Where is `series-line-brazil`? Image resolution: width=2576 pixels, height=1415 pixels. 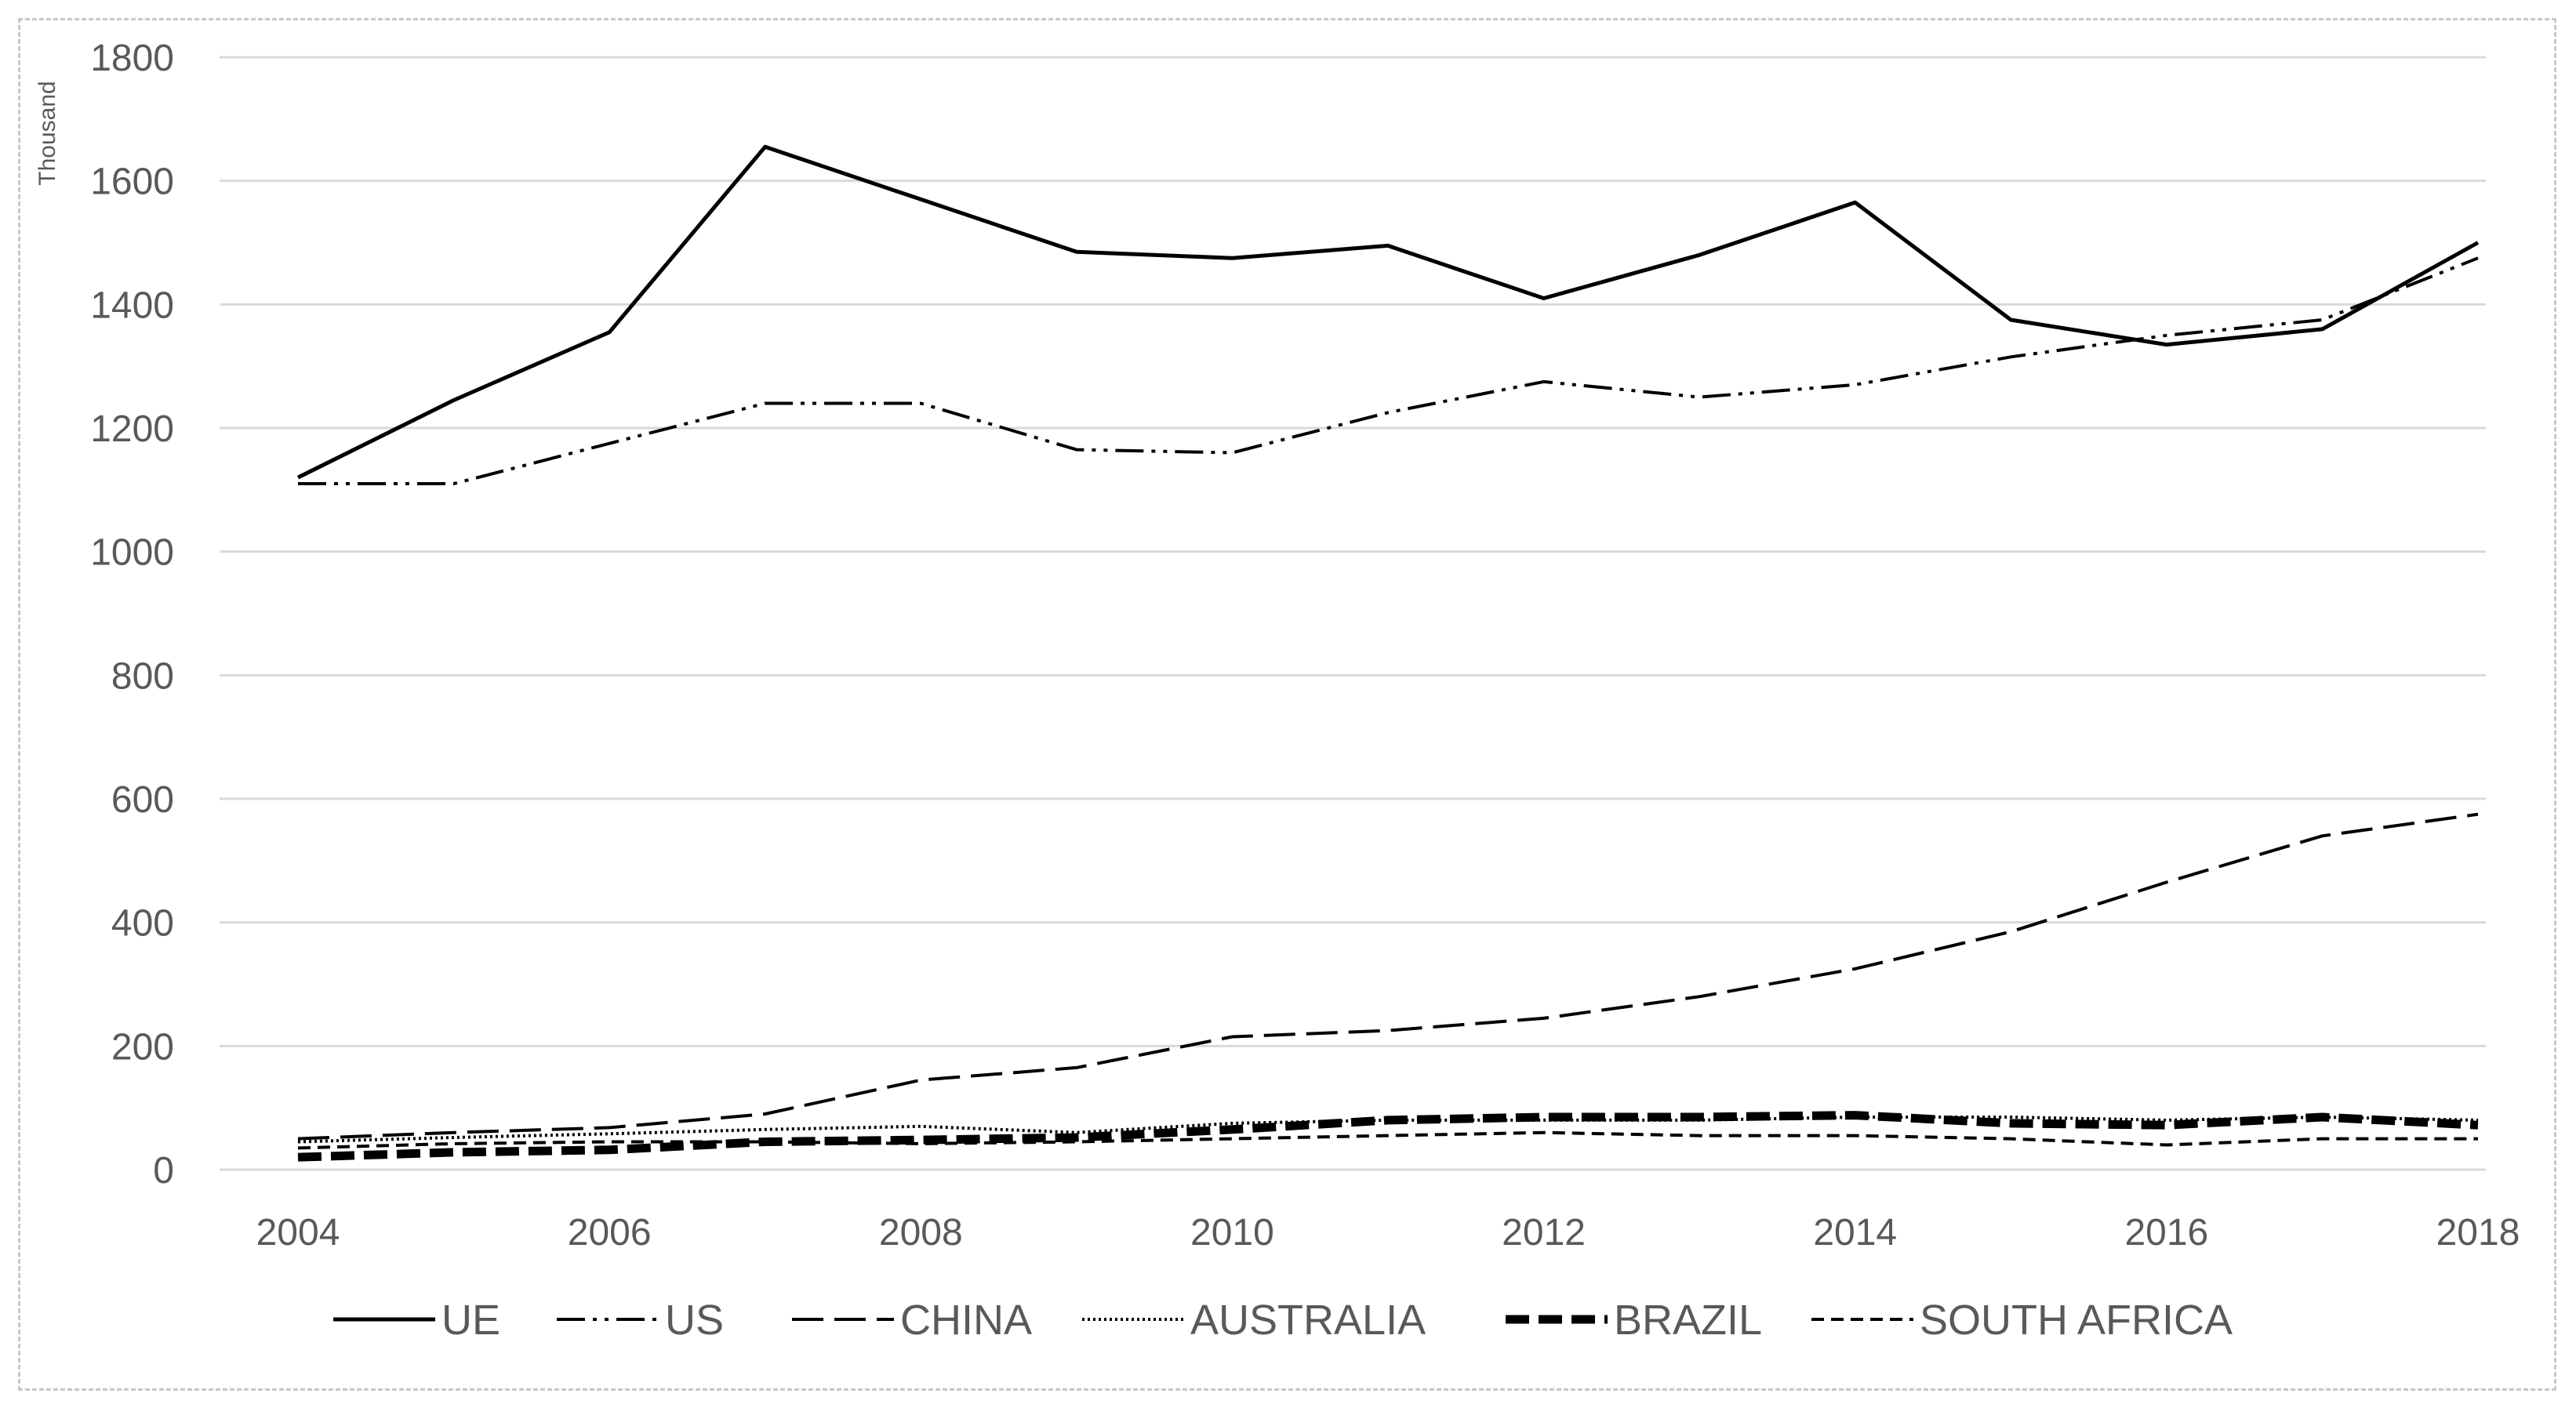
series-line-brazil is located at coordinates (1388, 1136).